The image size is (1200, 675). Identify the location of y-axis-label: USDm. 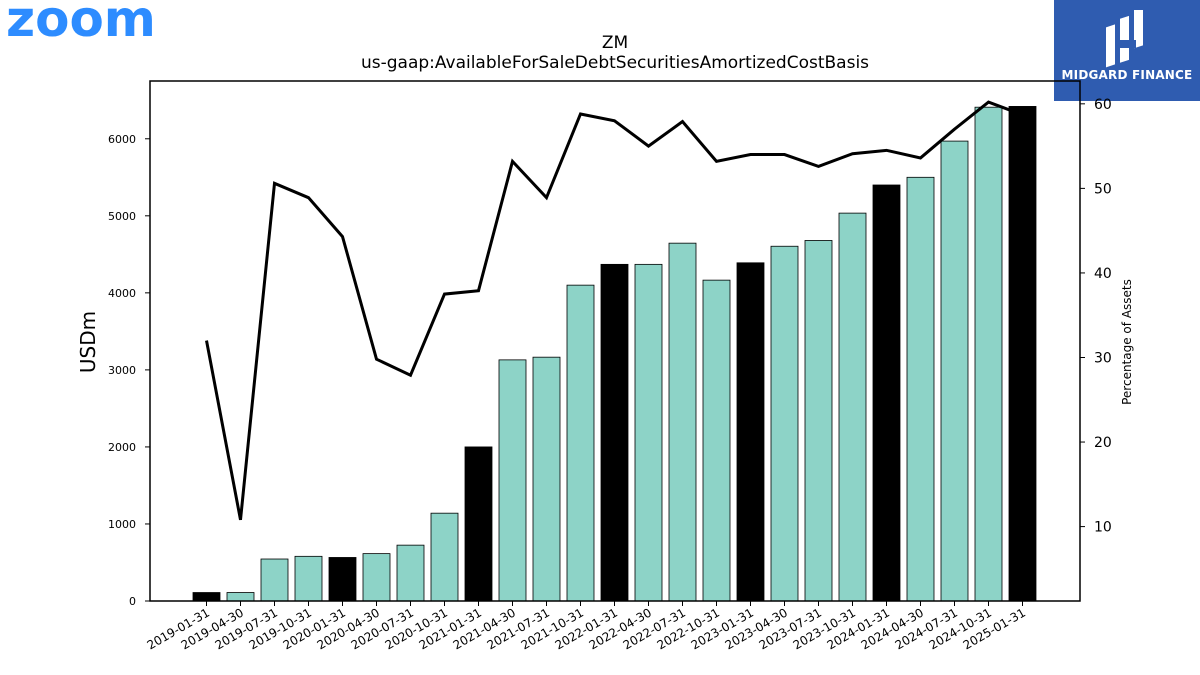
(88, 342).